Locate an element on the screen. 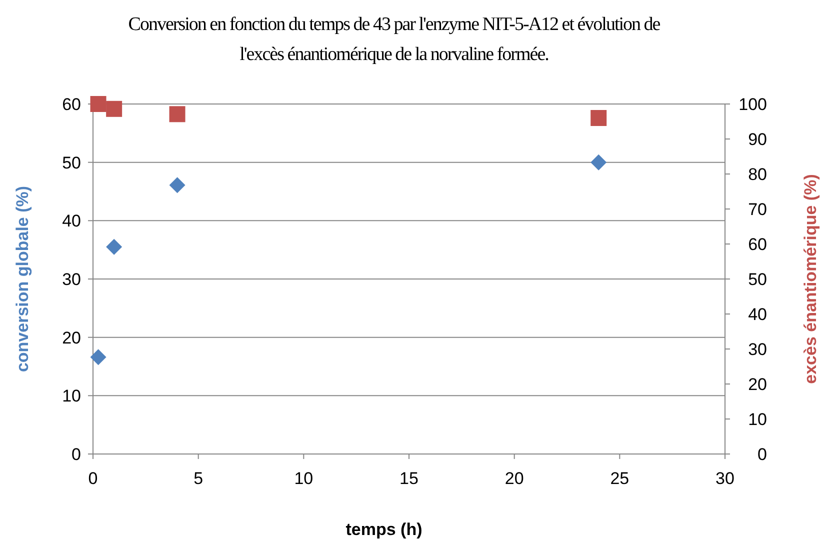 This screenshot has height=541, width=828. y2-tick-label: 80 is located at coordinates (757, 174).